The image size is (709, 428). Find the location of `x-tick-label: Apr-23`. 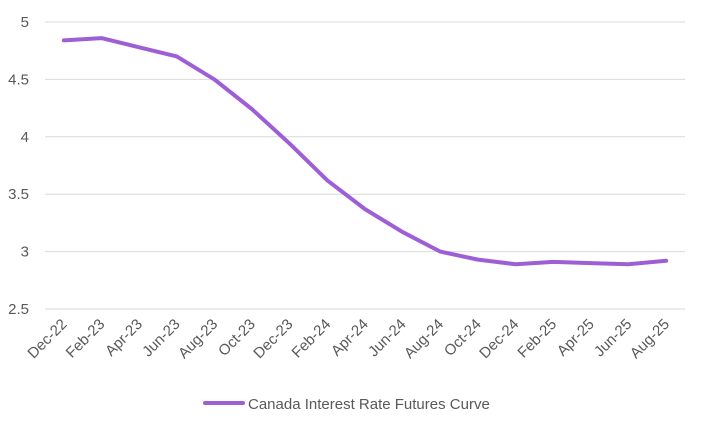

x-tick-label: Apr-23 is located at coordinates (124, 338).